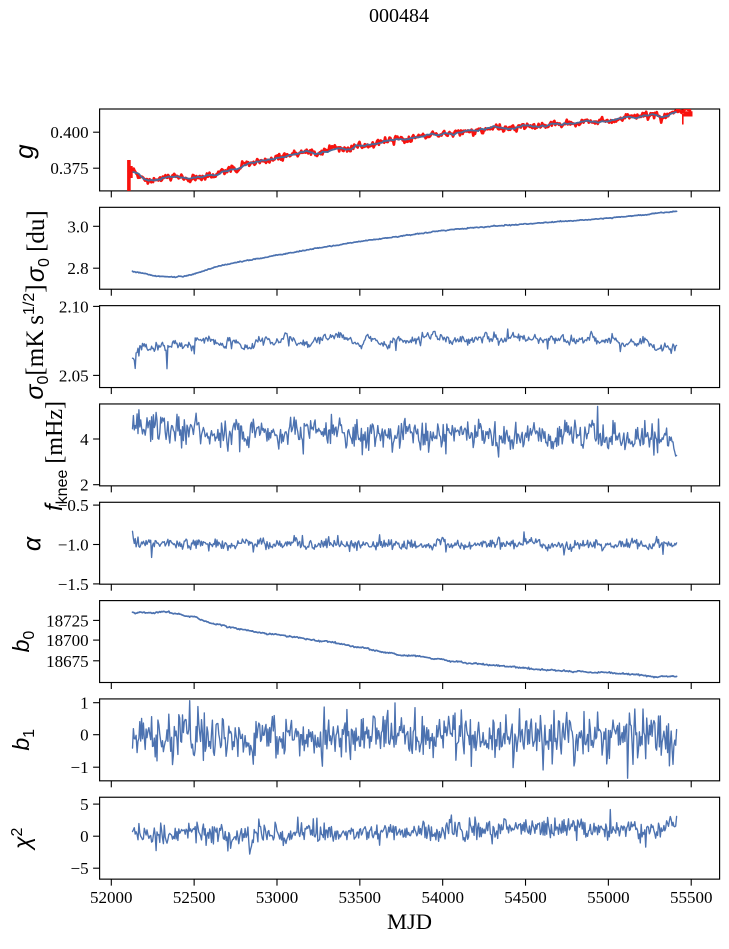 This screenshot has height=949, width=729. Describe the element at coordinates (525, 897) in the screenshot. I see `svg-text: 54500` at that location.